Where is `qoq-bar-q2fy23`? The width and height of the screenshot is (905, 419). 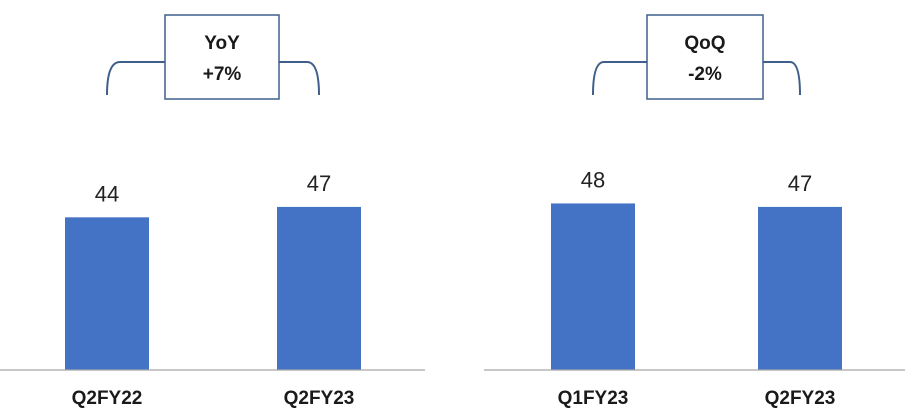
qoq-bar-q2fy23 is located at coordinates (800, 288).